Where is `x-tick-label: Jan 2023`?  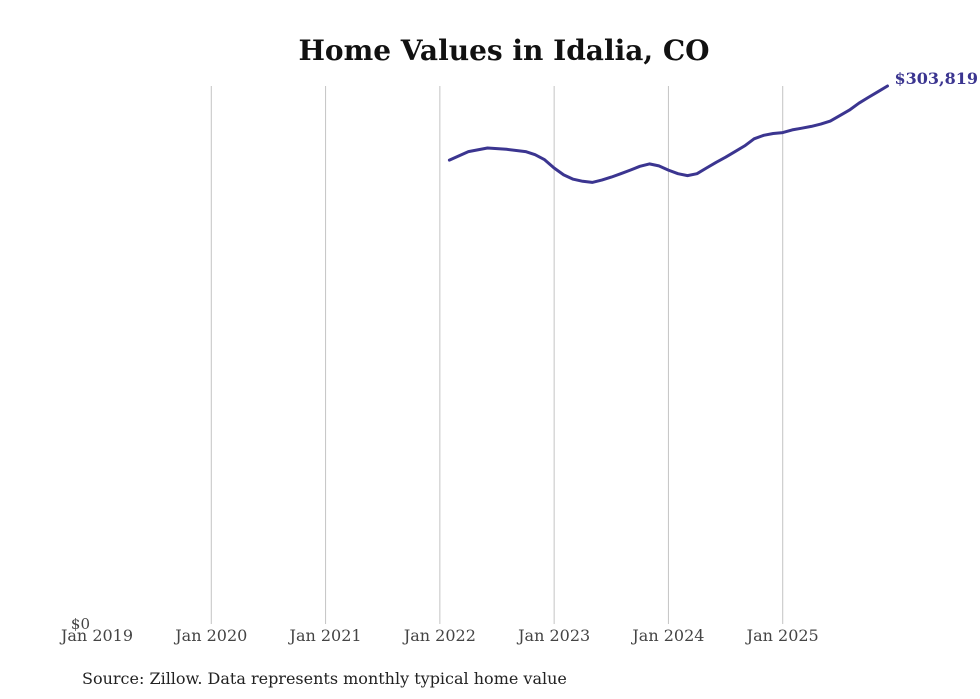
x-tick-label: Jan 2023 is located at coordinates (553, 635).